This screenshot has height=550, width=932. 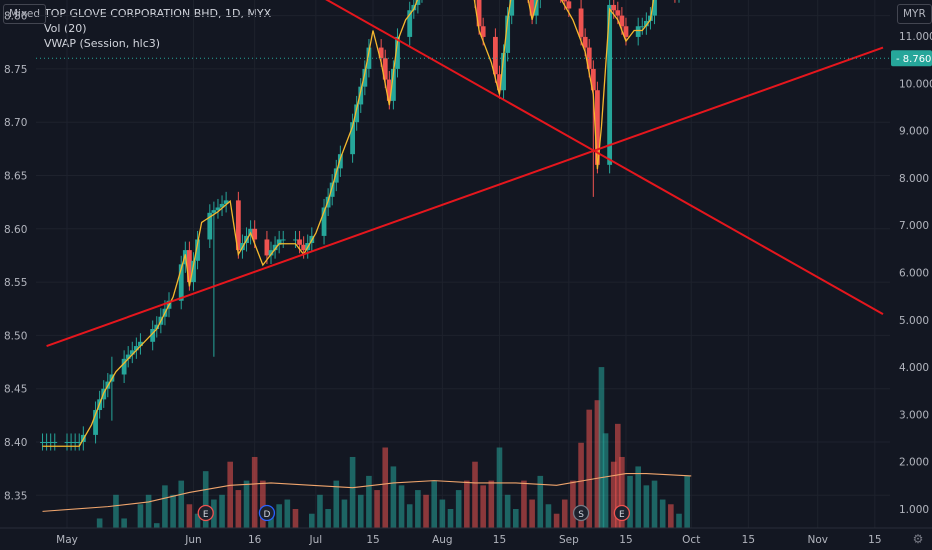 I want to click on chart-title: TOP GLOVE CORPORATION BHD, 1D, MYX, so click(x=158, y=13).